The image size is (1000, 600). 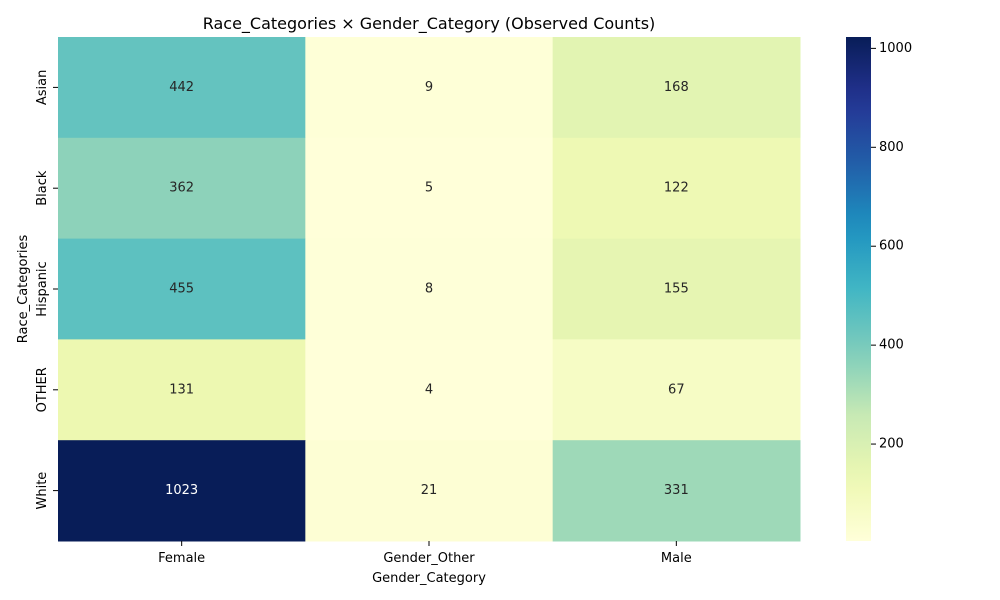 I want to click on y-tick-label: Hispanic, so click(x=42, y=288).